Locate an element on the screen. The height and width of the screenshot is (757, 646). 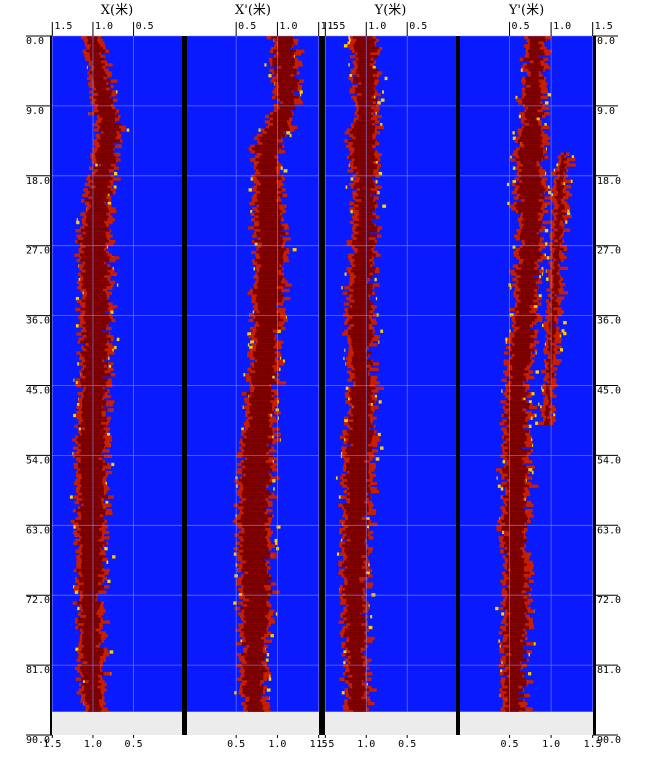
top-tick-label: 1.5 is located at coordinates (336, 26).